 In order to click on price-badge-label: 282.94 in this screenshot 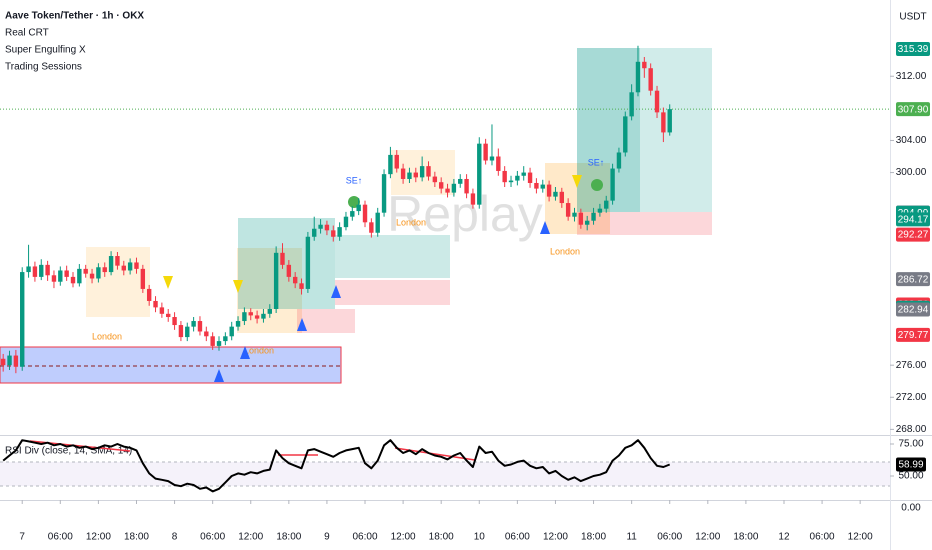, I will do `click(913, 310)`.